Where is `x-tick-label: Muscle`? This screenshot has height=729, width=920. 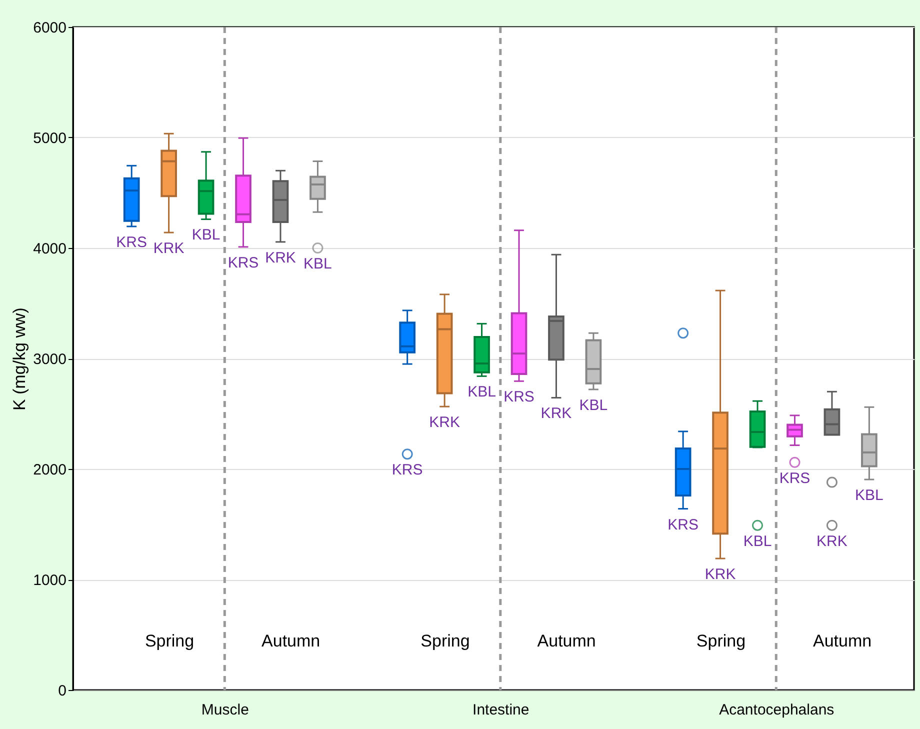 x-tick-label: Muscle is located at coordinates (225, 710).